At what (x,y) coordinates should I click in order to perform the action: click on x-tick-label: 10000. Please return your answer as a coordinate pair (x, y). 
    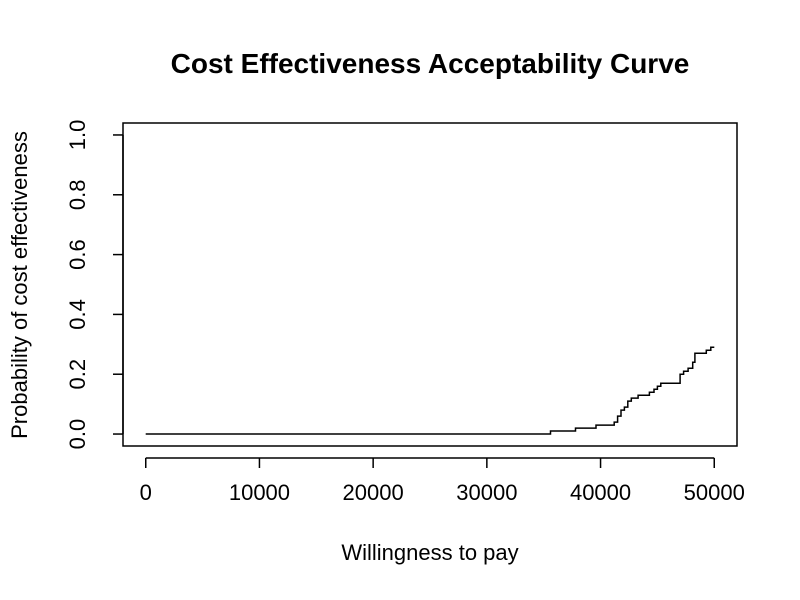
    Looking at the image, I should click on (259, 492).